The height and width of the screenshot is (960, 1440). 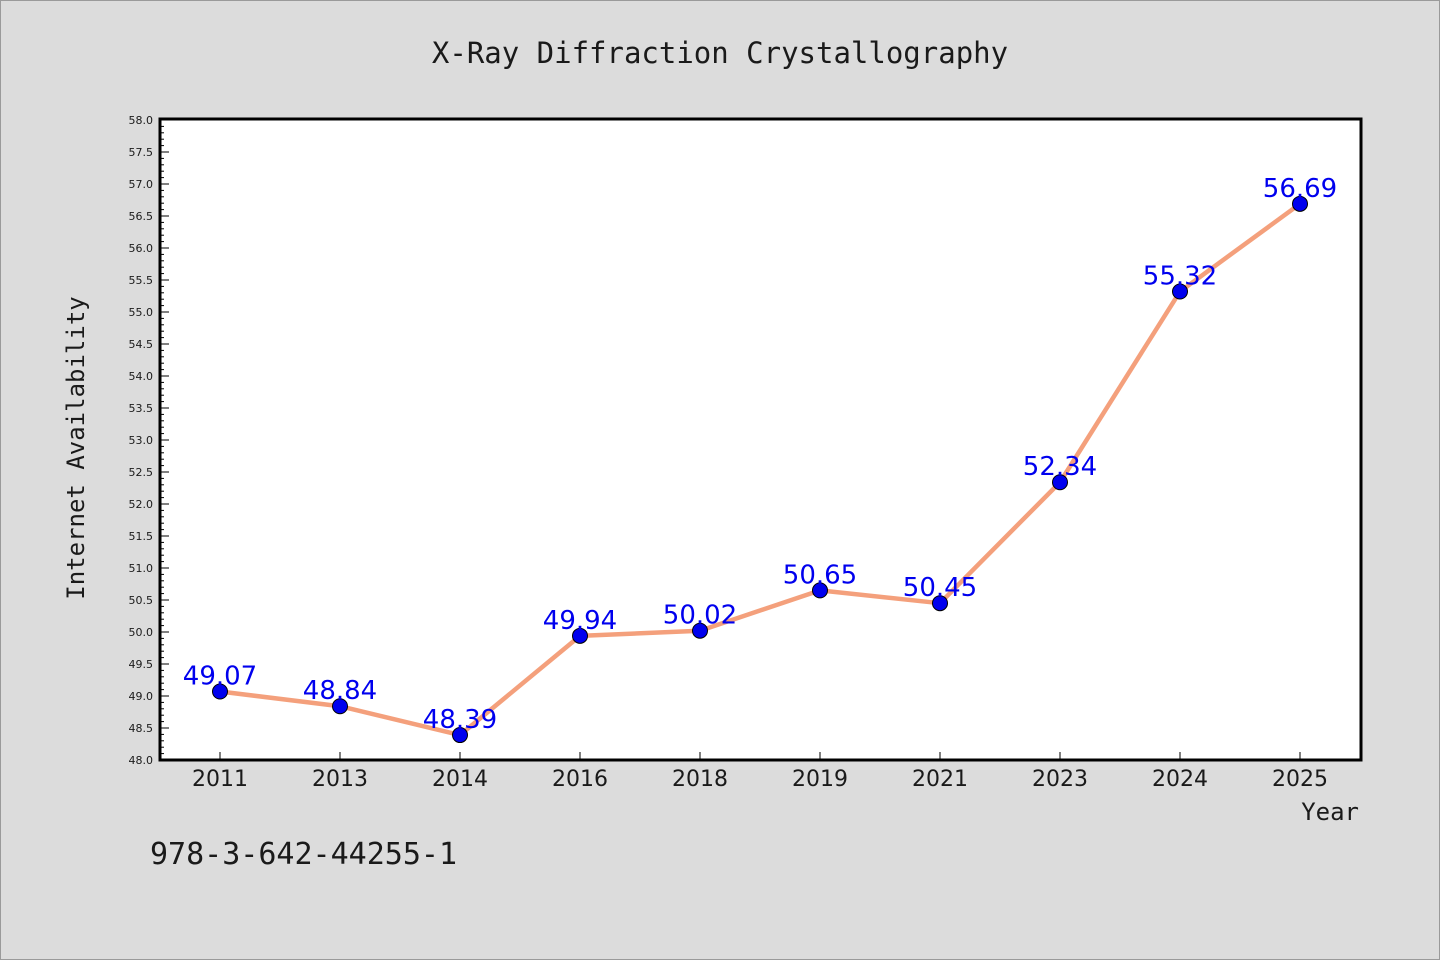 What do you see at coordinates (940, 779) in the screenshot?
I see `x-tick-label: 2021` at bounding box center [940, 779].